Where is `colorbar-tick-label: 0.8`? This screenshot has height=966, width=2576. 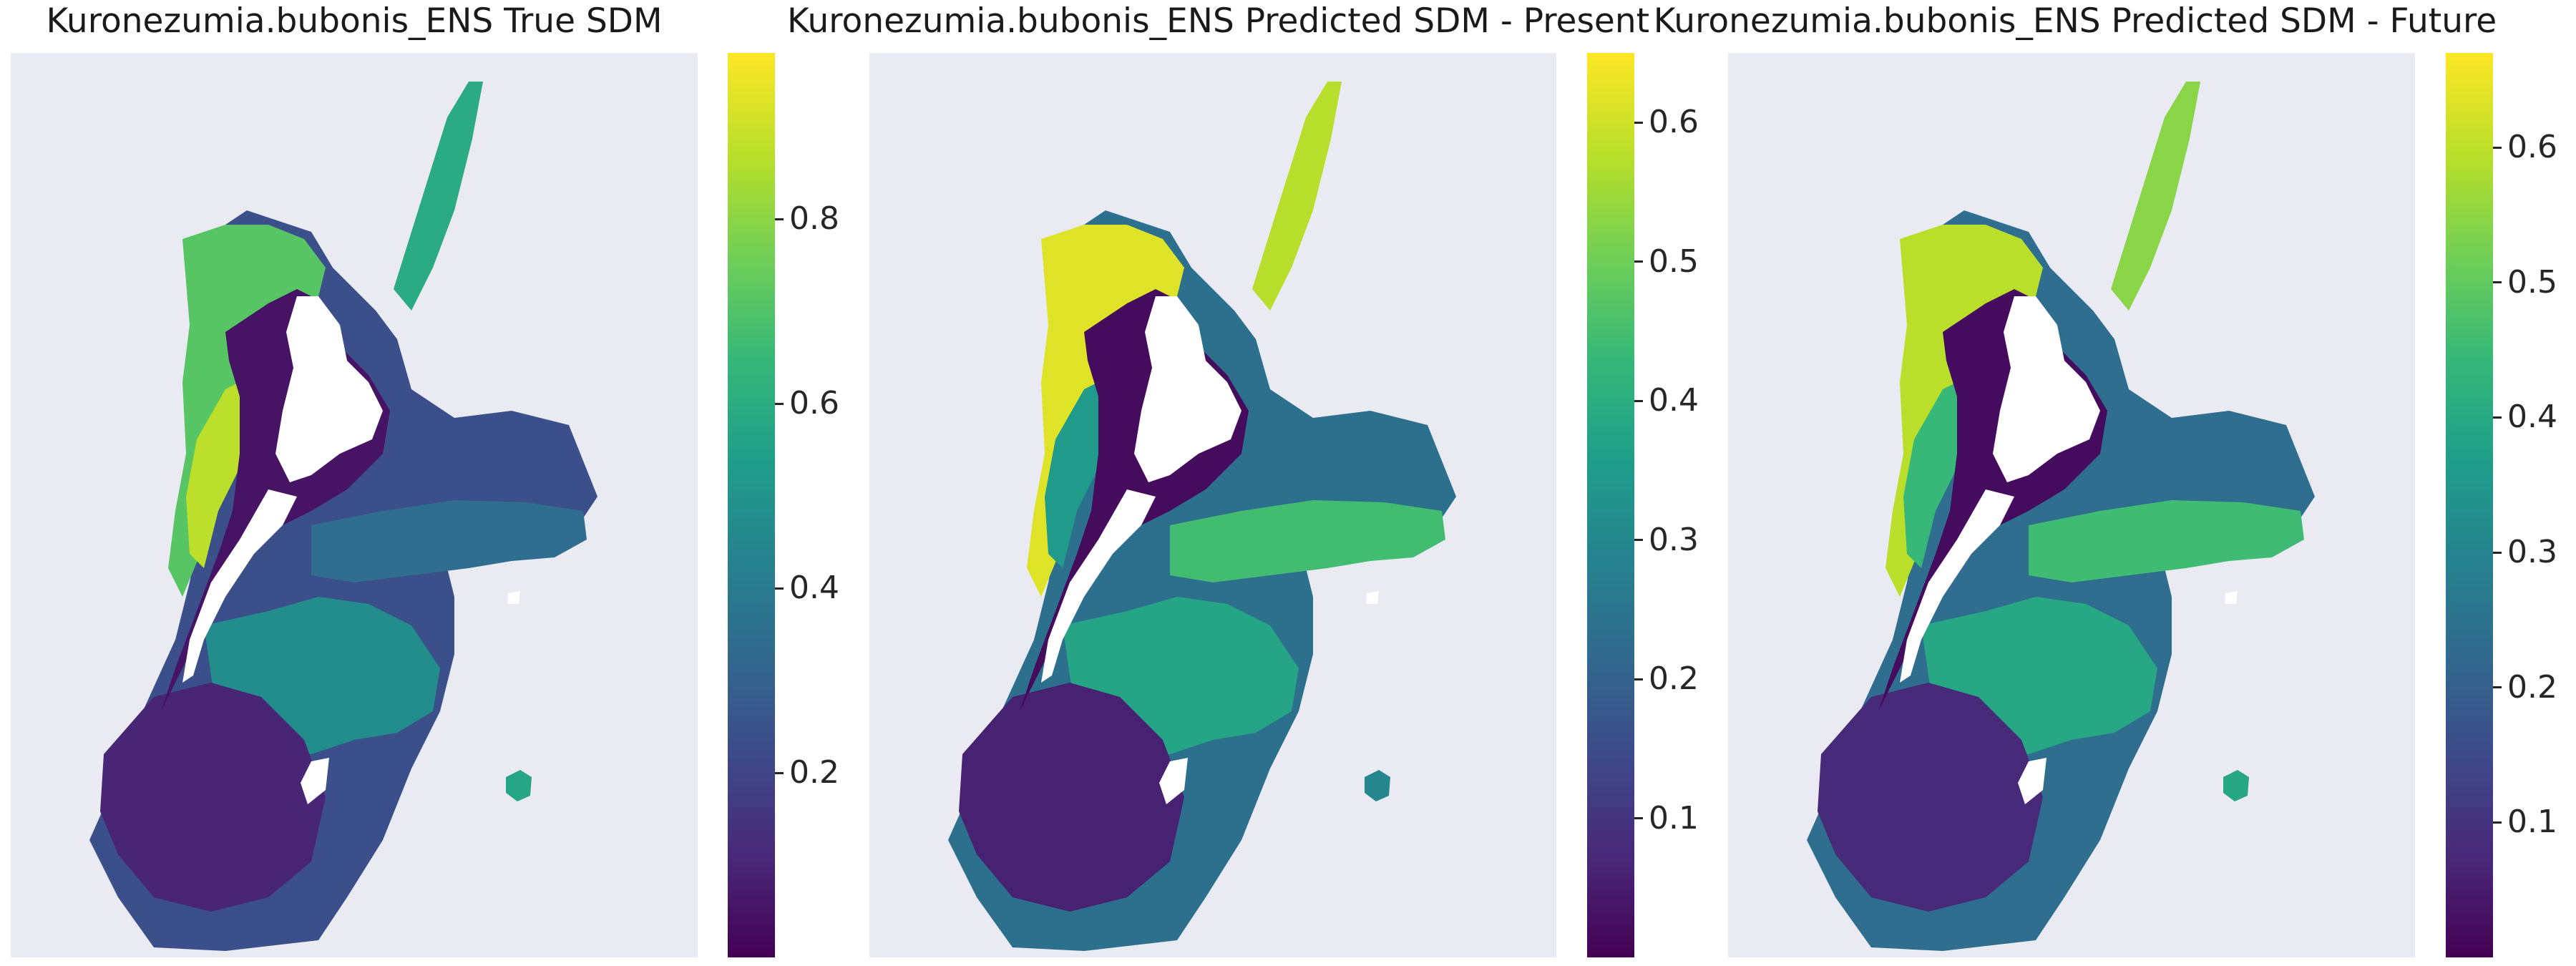 colorbar-tick-label: 0.8 is located at coordinates (814, 219).